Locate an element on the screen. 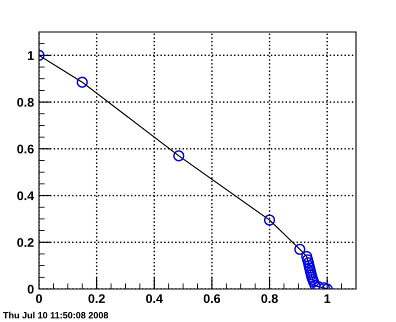 This screenshot has height=322, width=396. y-tick-label: 0.4 is located at coordinates (25, 195).